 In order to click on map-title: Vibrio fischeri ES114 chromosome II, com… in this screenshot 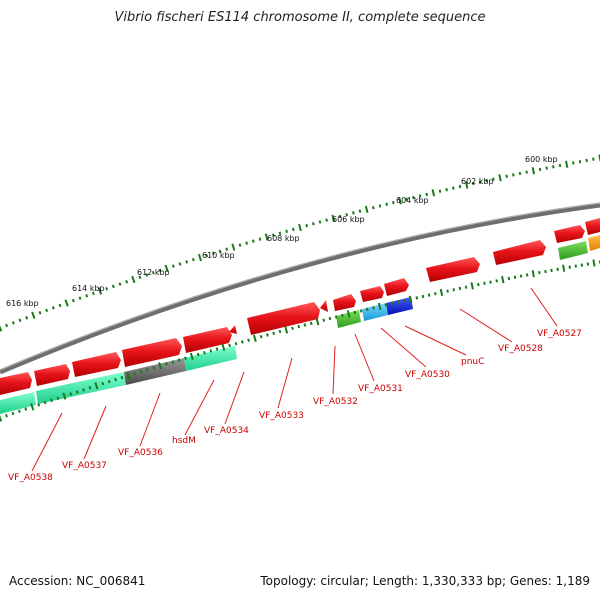, I will do `click(300, 17)`.